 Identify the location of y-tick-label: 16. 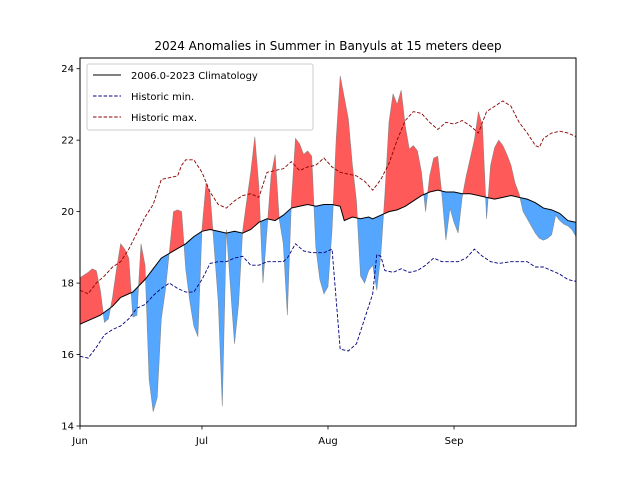
(67, 355).